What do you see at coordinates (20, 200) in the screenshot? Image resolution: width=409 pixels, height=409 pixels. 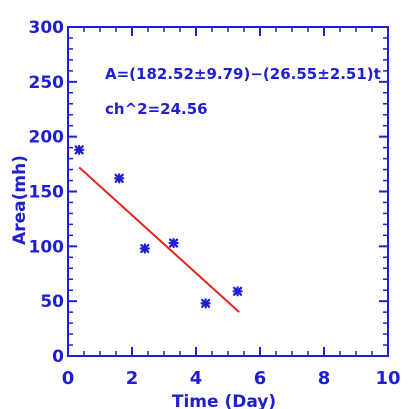 I see `y-axis-label: Area(mh)` at bounding box center [20, 200].